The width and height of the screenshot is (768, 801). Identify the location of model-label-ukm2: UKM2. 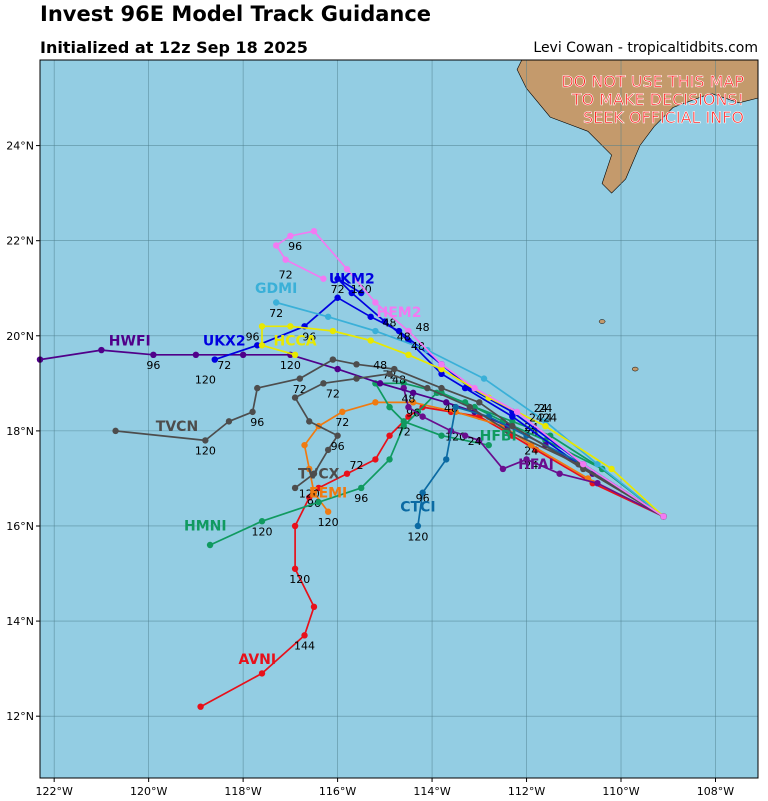
(352, 279).